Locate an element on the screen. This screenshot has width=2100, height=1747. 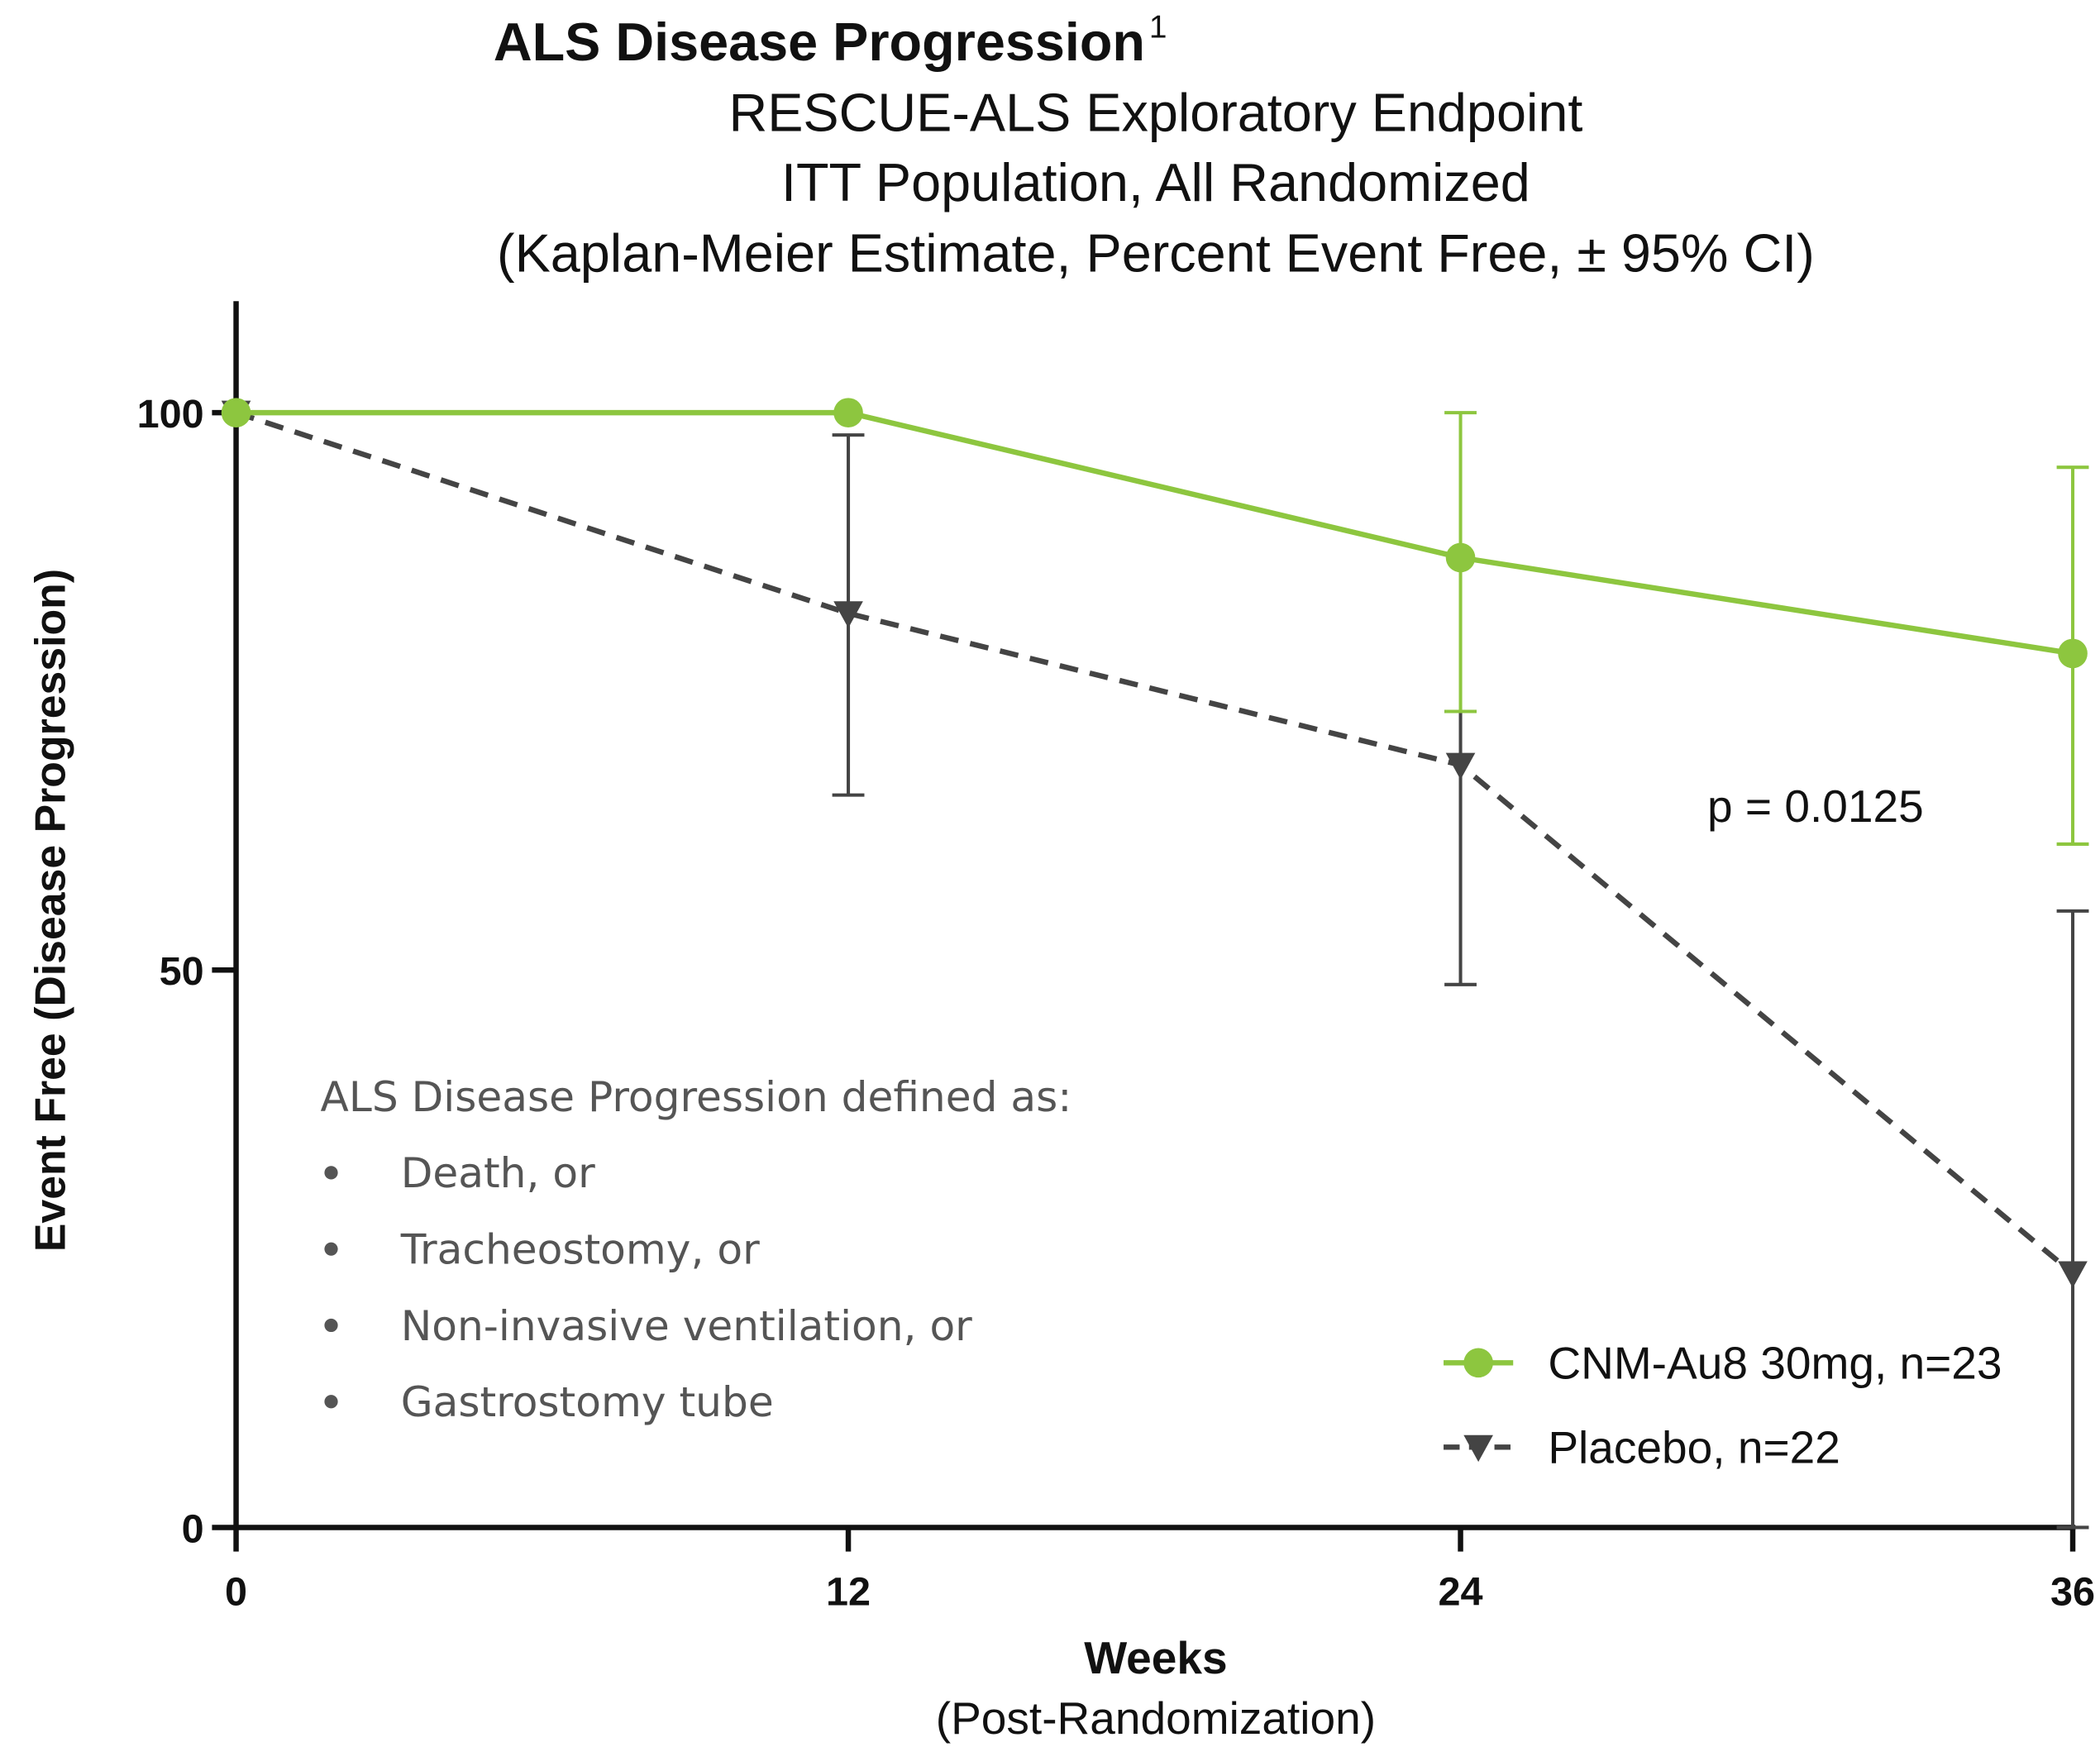
note-item: Gastrostomy tube is located at coordinates (587, 1401).